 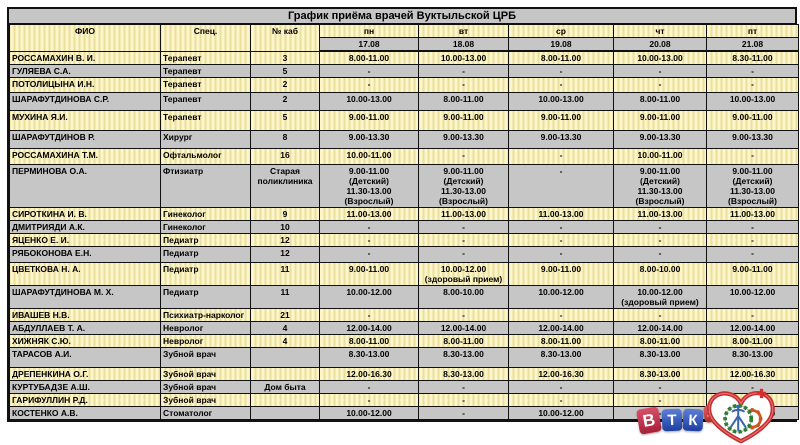 What do you see at coordinates (85, 227) in the screenshot?
I see `doctor-name: ДМИТРИЯДИ А.К.` at bounding box center [85, 227].